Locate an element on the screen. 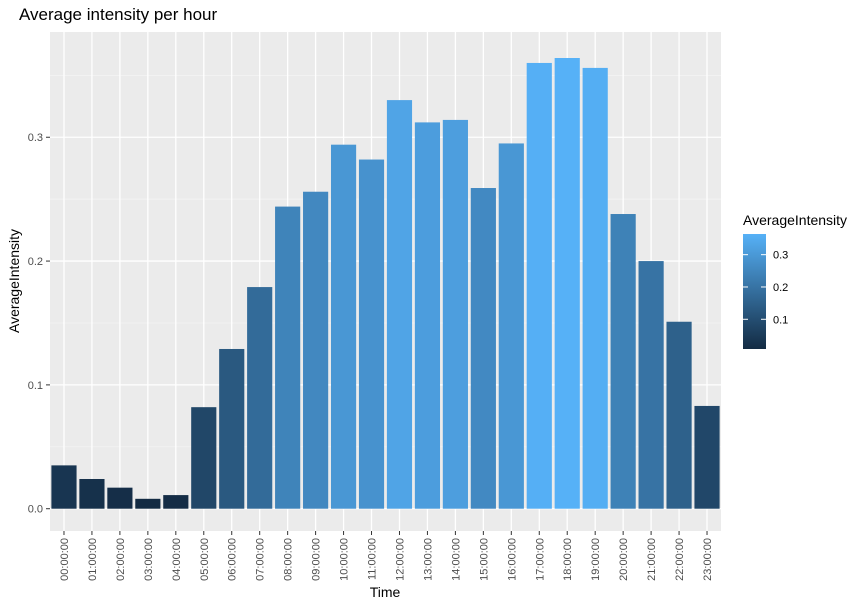 The image size is (867, 607). x-tick-label: 13:00:00 is located at coordinates (428, 559).